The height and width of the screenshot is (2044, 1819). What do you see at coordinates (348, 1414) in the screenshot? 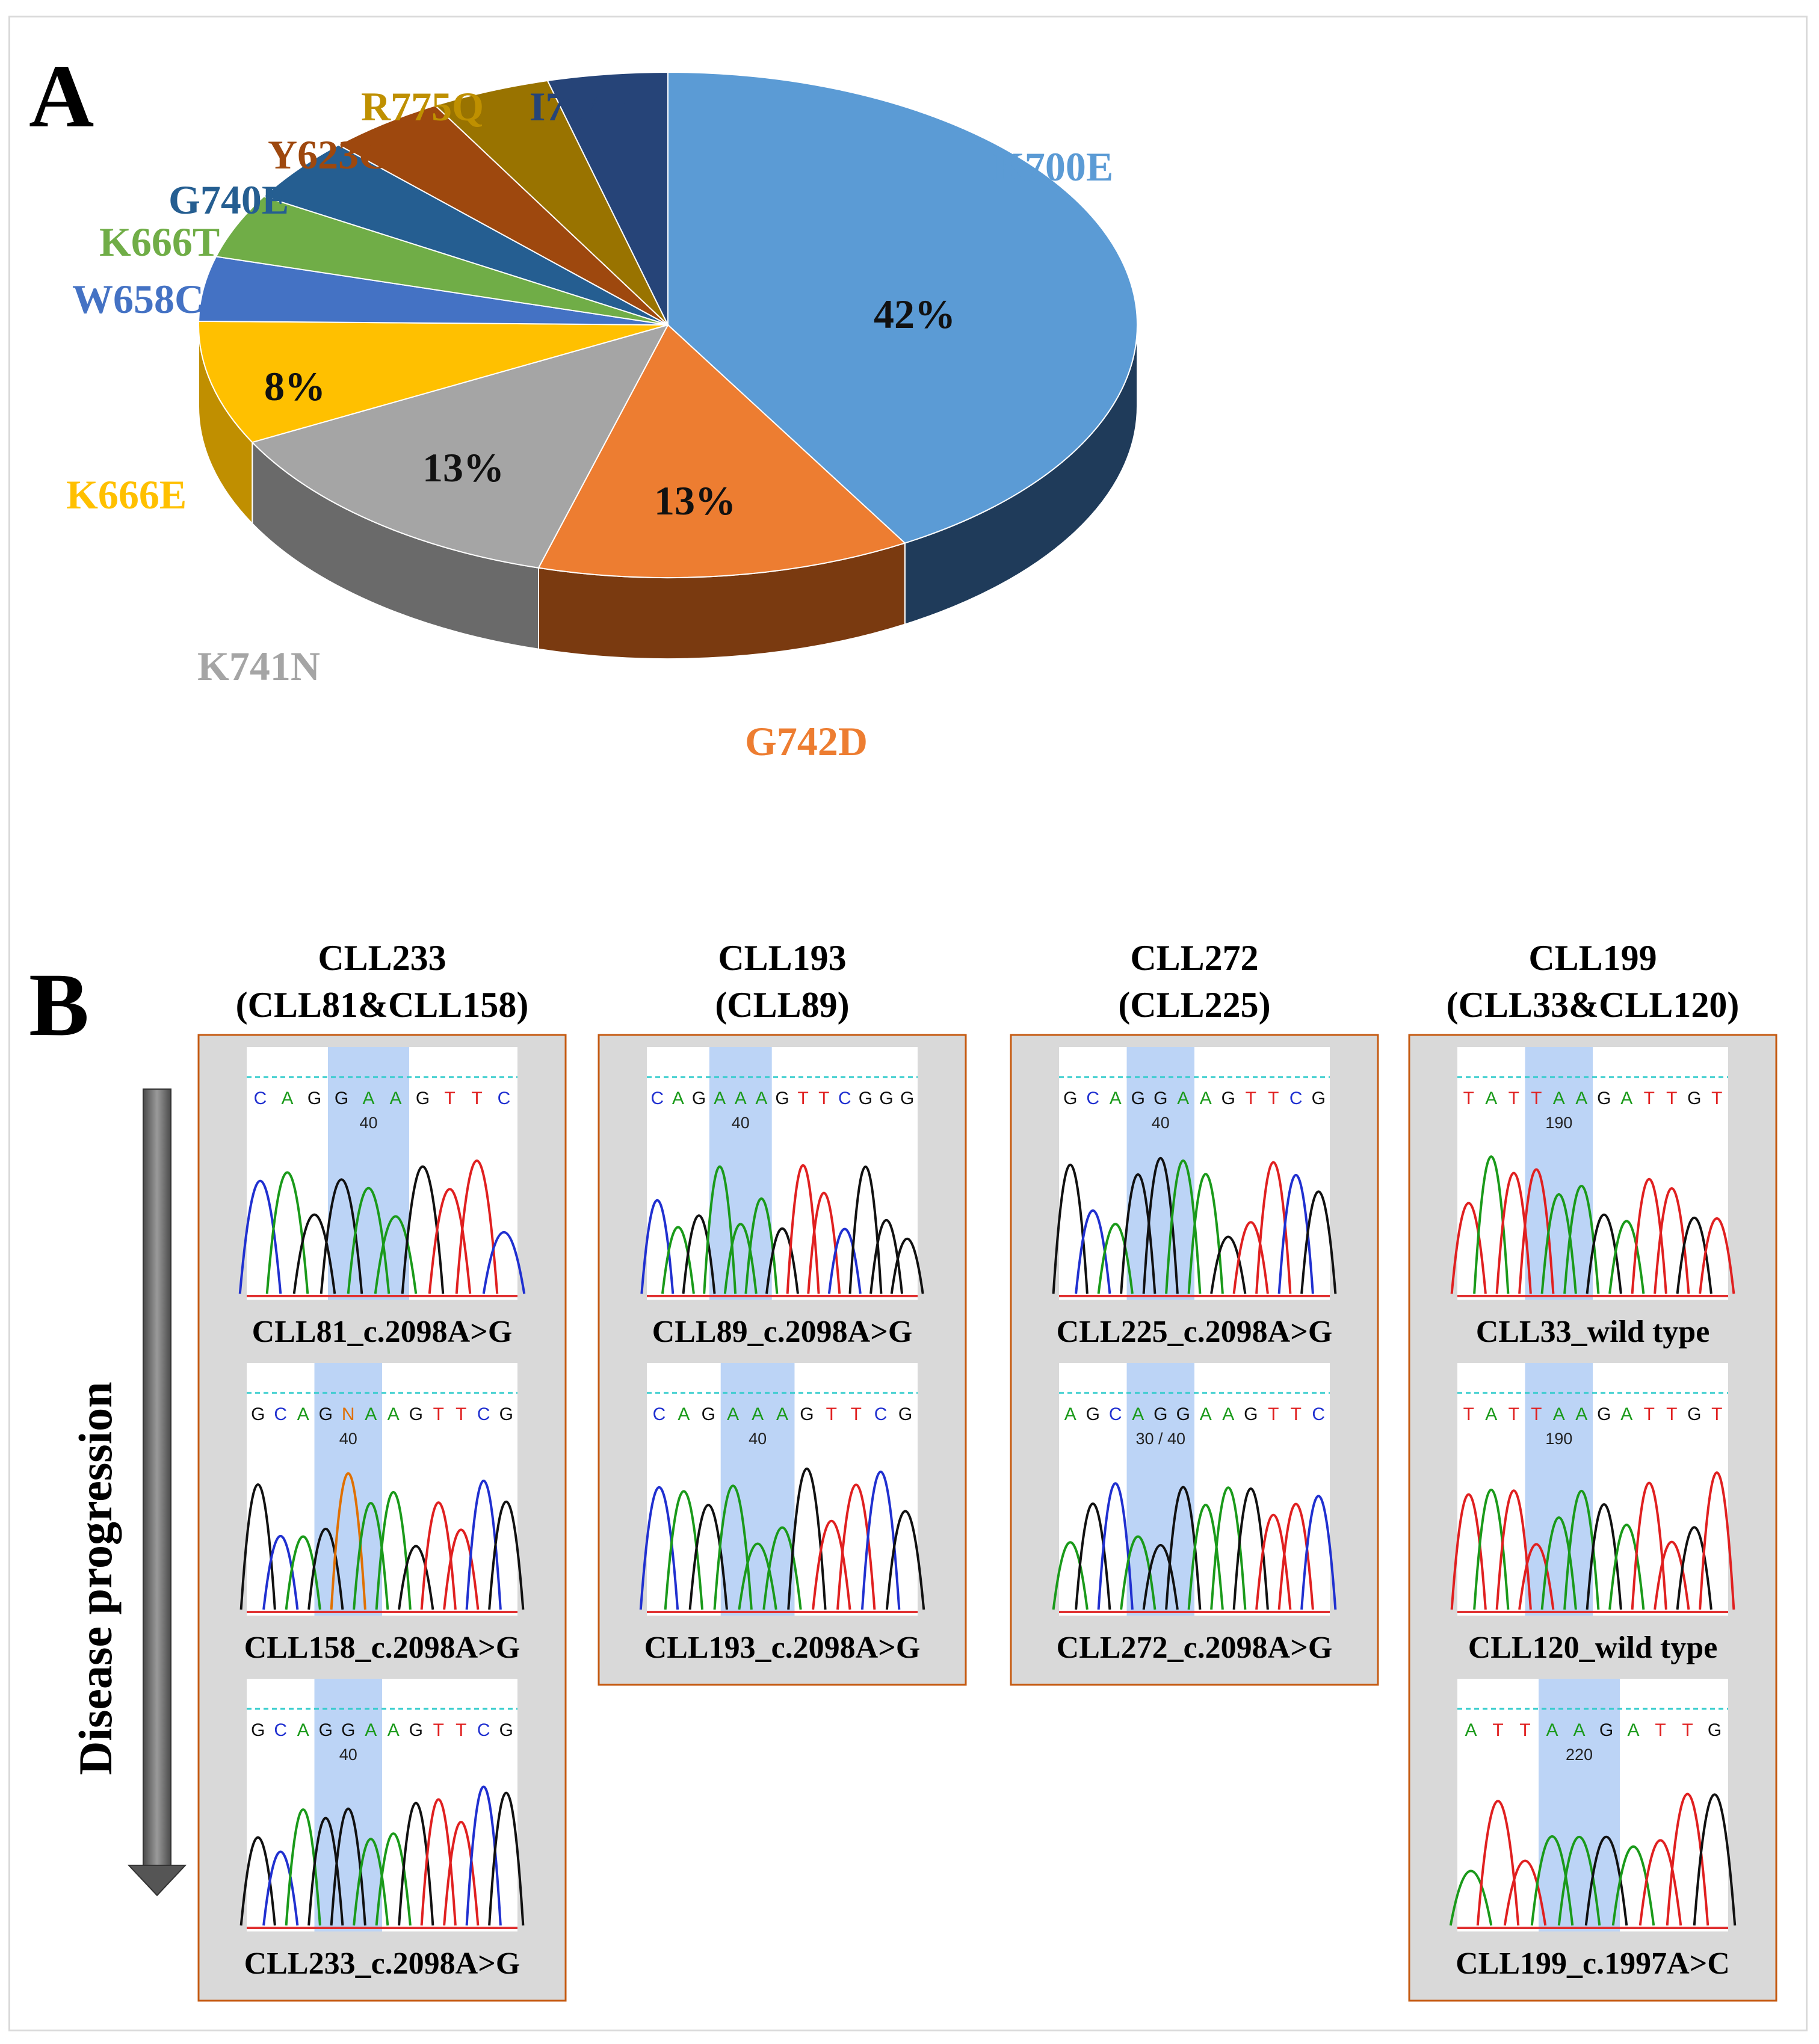
I see `base-call: N` at bounding box center [348, 1414].